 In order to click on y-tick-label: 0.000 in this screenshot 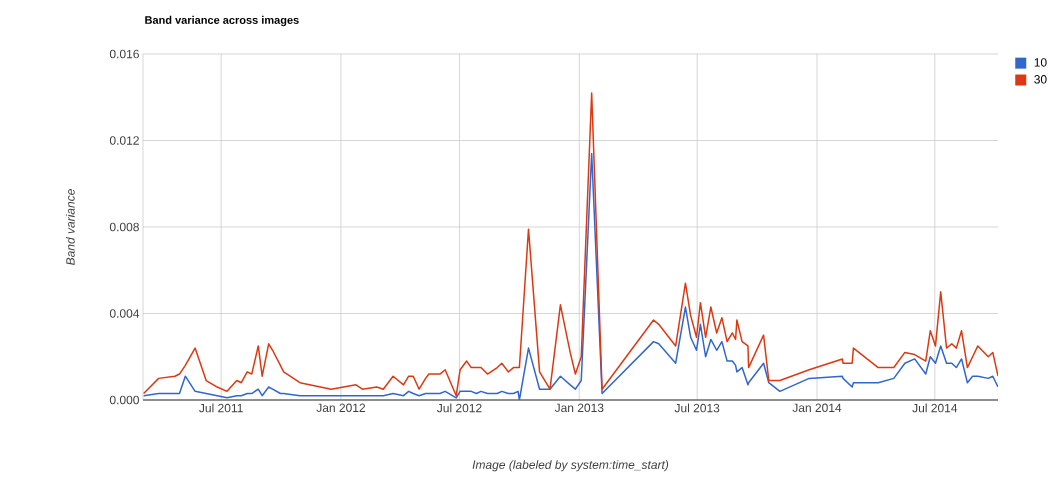, I will do `click(124, 400)`.